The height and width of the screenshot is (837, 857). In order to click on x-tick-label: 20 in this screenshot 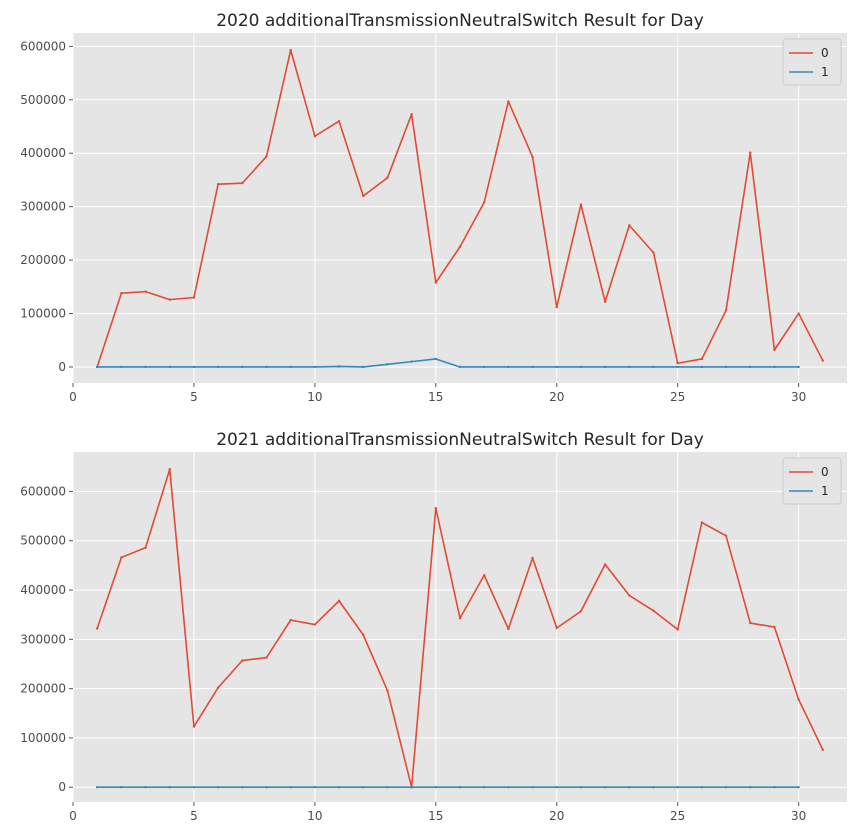, I will do `click(556, 397)`.